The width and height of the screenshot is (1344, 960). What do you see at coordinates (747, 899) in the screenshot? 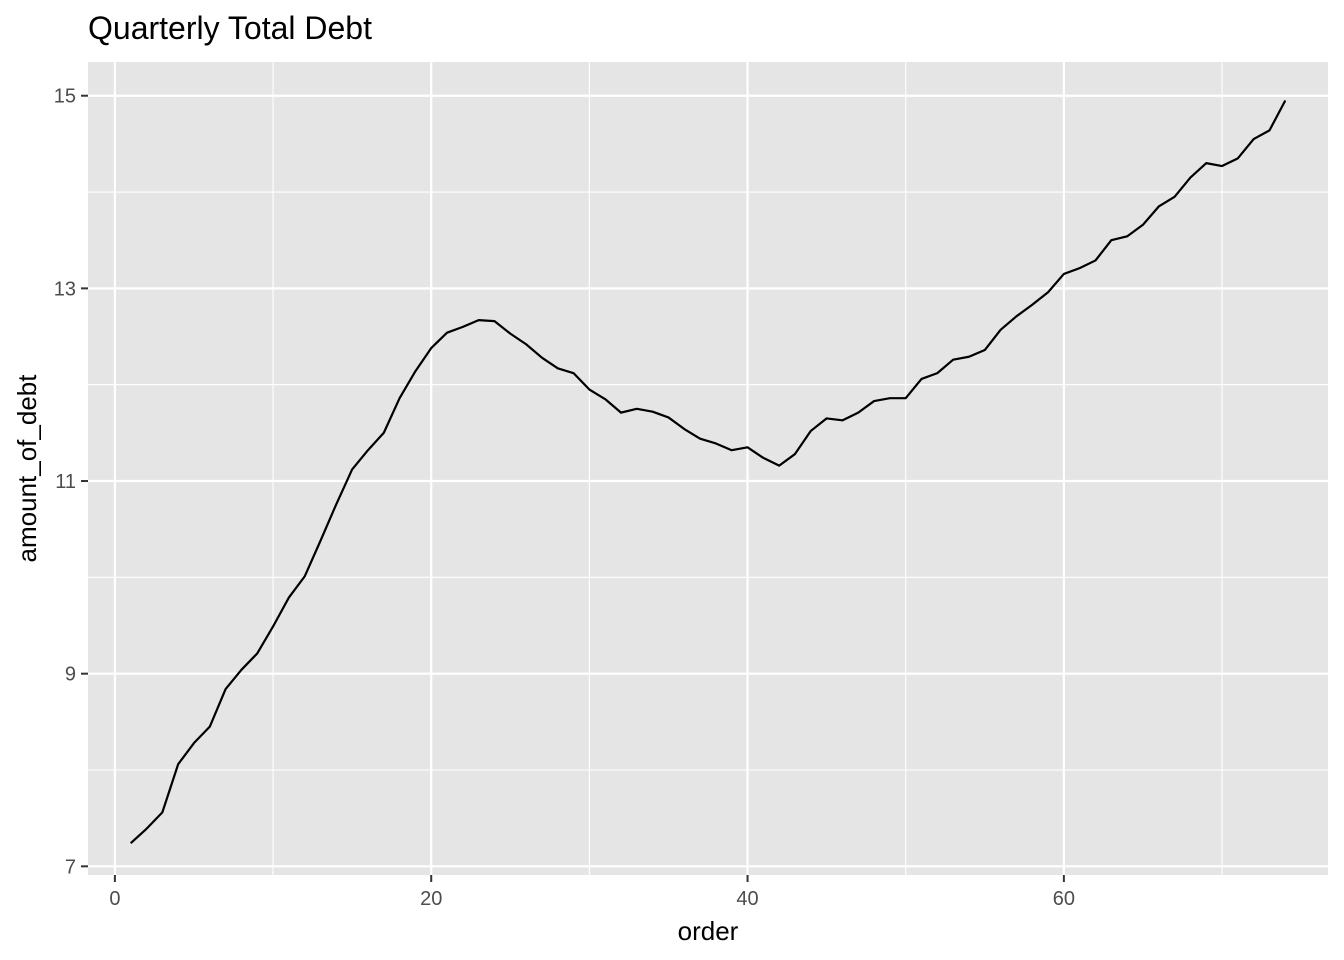
I see `x-tick-label: 40` at bounding box center [747, 899].